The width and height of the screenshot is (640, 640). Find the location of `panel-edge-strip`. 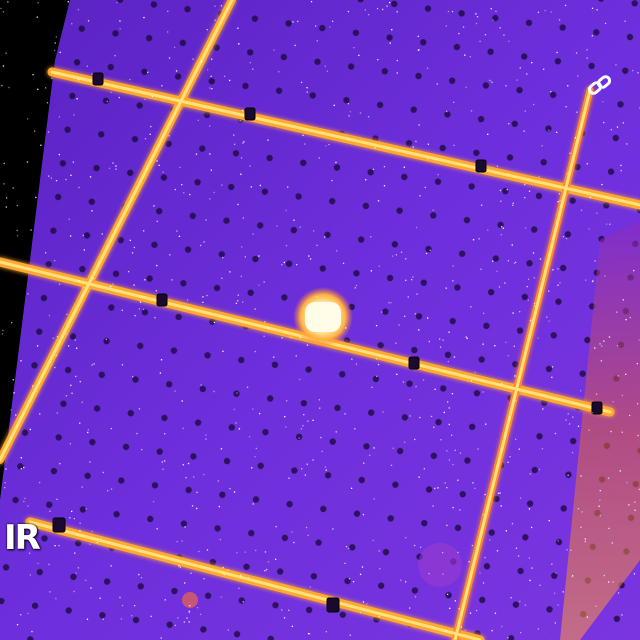

panel-edge-strip is located at coordinates (600, 430).